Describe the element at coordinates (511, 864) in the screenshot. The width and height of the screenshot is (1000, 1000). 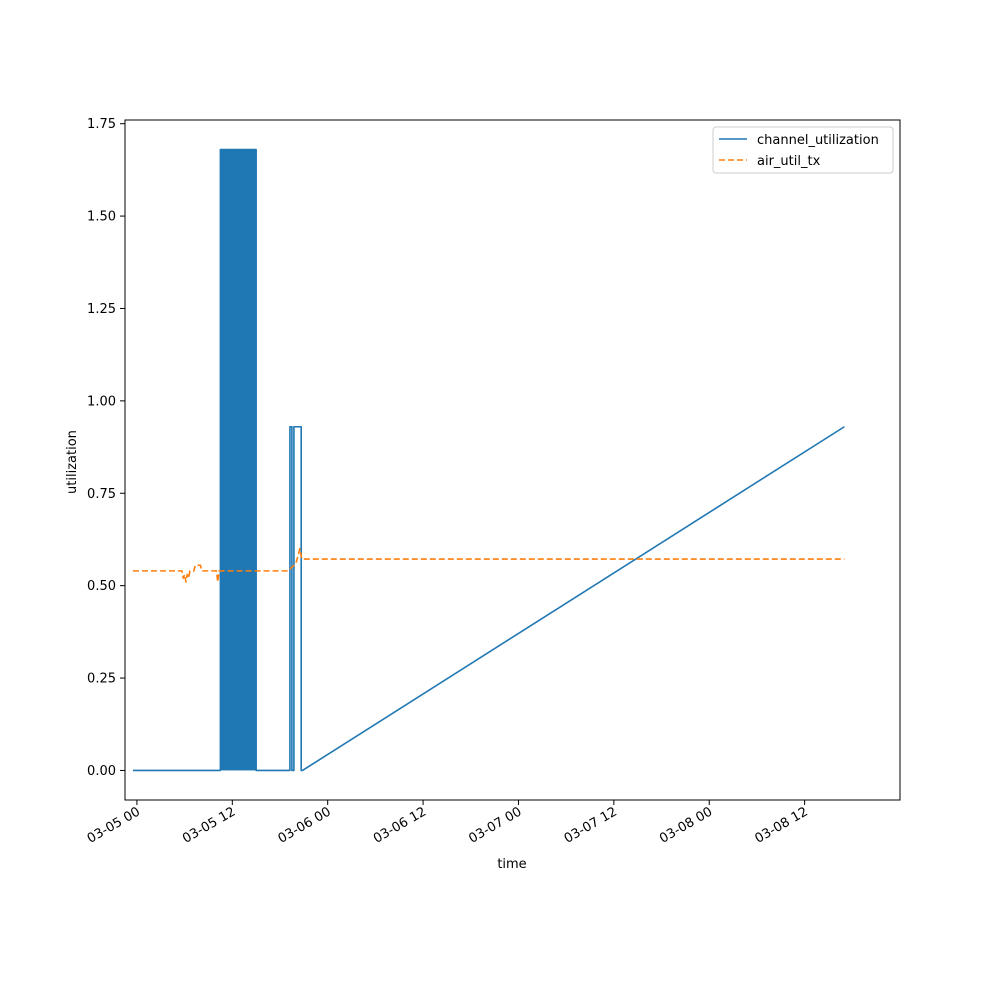
I see `x-axis-title: time` at that location.